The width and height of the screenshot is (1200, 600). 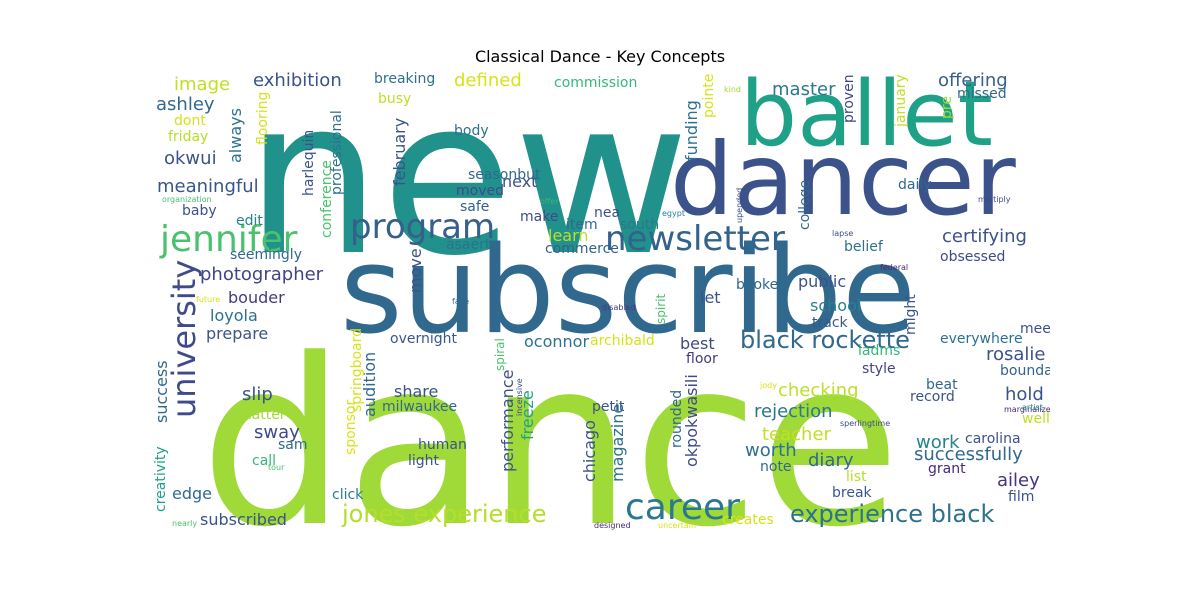 I want to click on word-well: well, so click(x=1036, y=419).